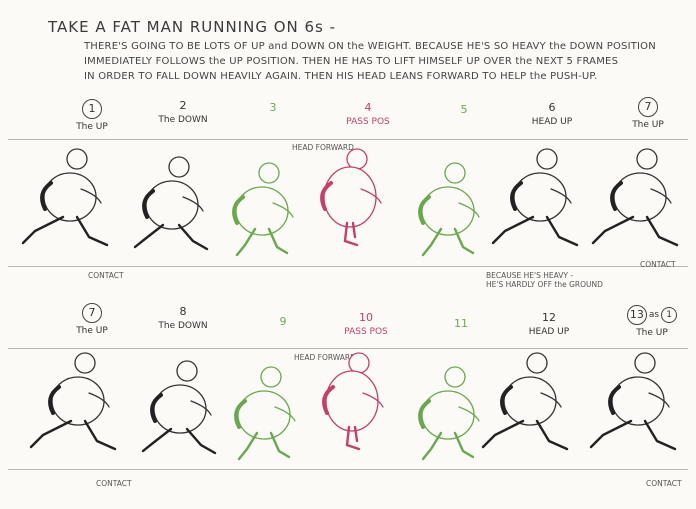 The image size is (696, 509). What do you see at coordinates (544, 284) in the screenshot?
I see `heavy-note-line: HE'S HARDLY OFF the GROUND` at bounding box center [544, 284].